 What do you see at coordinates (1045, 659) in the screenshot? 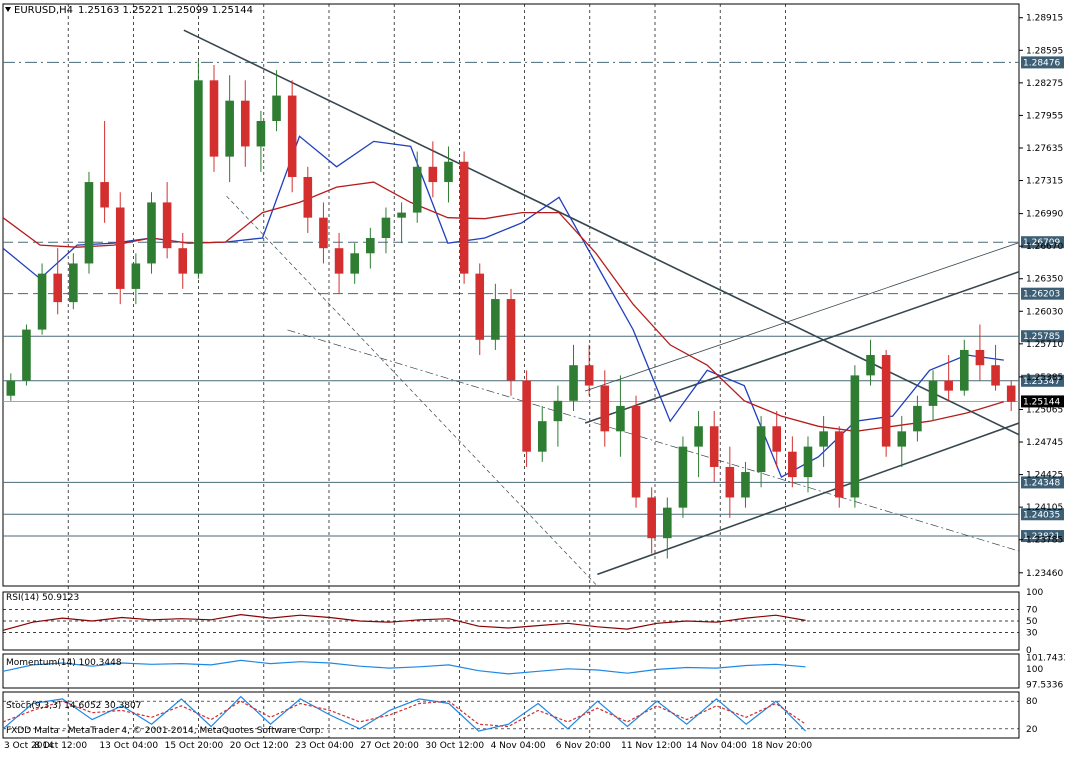
I see `mom-y-tick-label: 101.7433` at bounding box center [1045, 659].